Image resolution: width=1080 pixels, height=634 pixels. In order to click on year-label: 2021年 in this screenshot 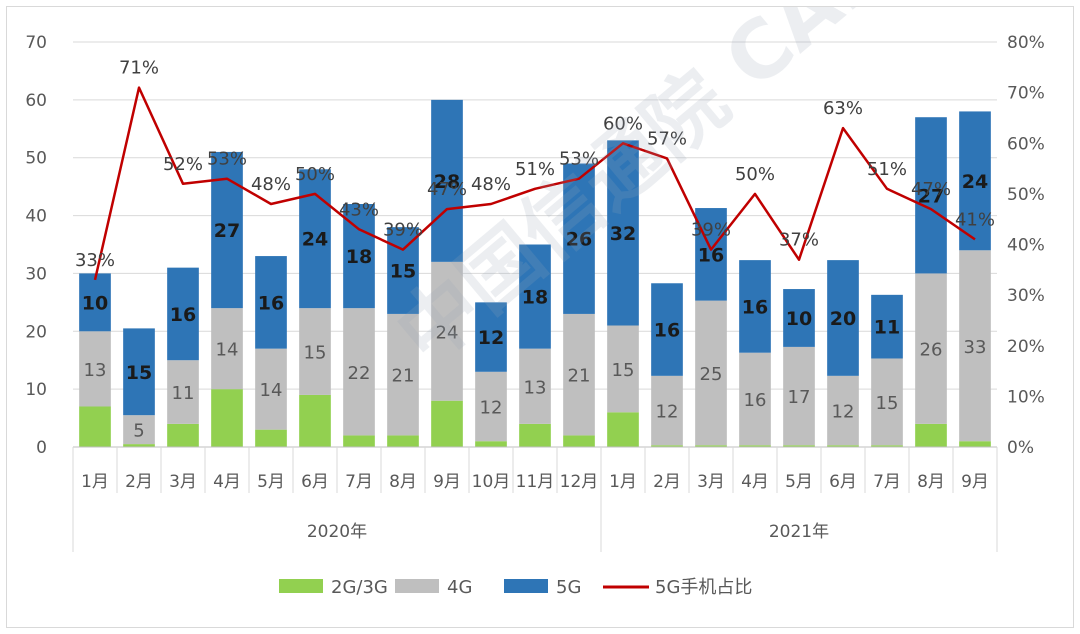, I will do `click(799, 532)`.